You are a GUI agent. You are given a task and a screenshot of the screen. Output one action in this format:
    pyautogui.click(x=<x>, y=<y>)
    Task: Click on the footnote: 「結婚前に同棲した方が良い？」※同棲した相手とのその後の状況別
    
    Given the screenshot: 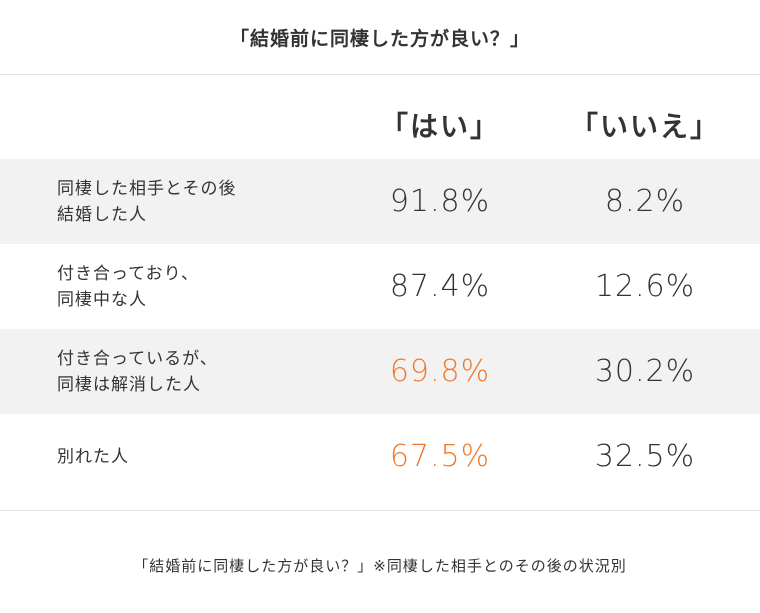 What is the action you would take?
    pyautogui.click(x=380, y=565)
    